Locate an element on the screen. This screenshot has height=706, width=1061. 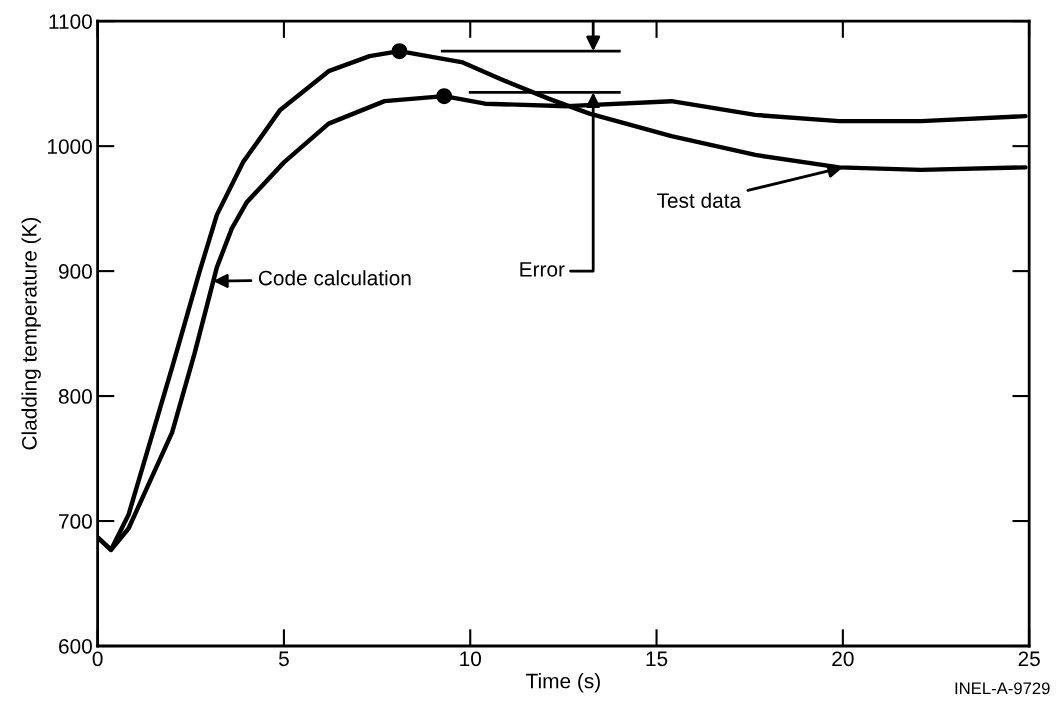
annotation: Error is located at coordinates (542, 269).